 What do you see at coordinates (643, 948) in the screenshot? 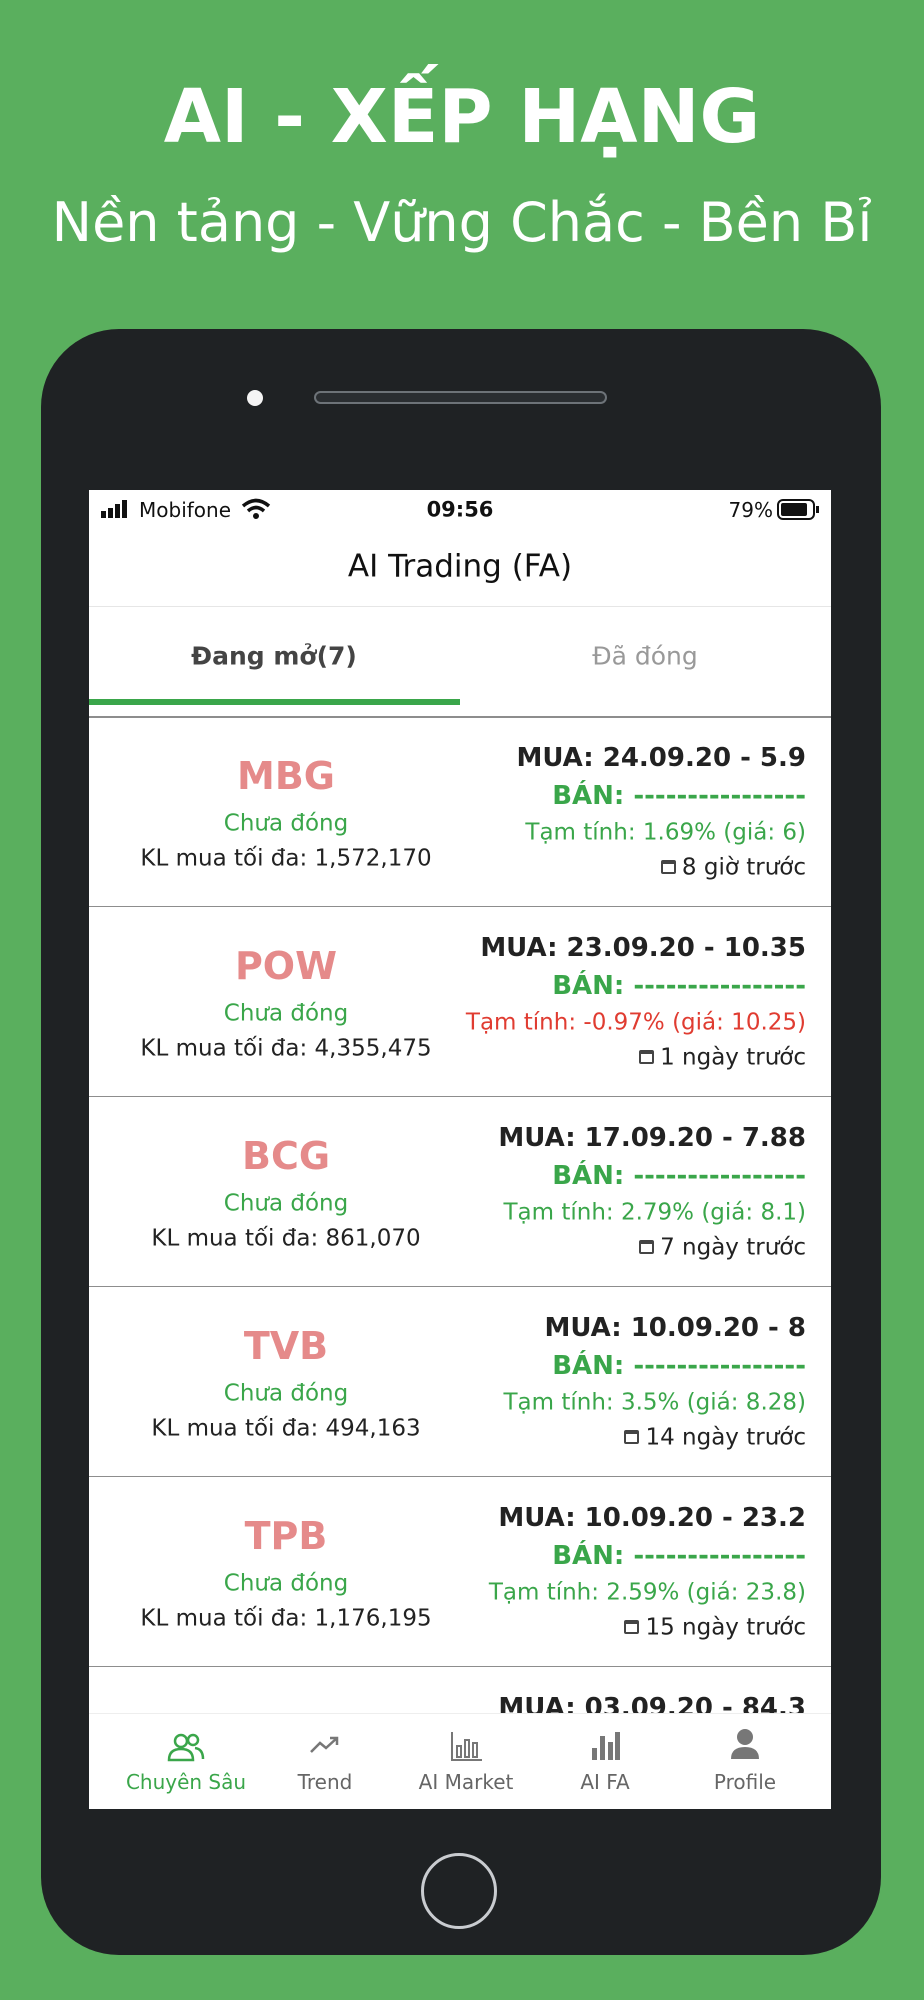
I see `buy: MUA: 23.09.20 - 10.35` at bounding box center [643, 948].